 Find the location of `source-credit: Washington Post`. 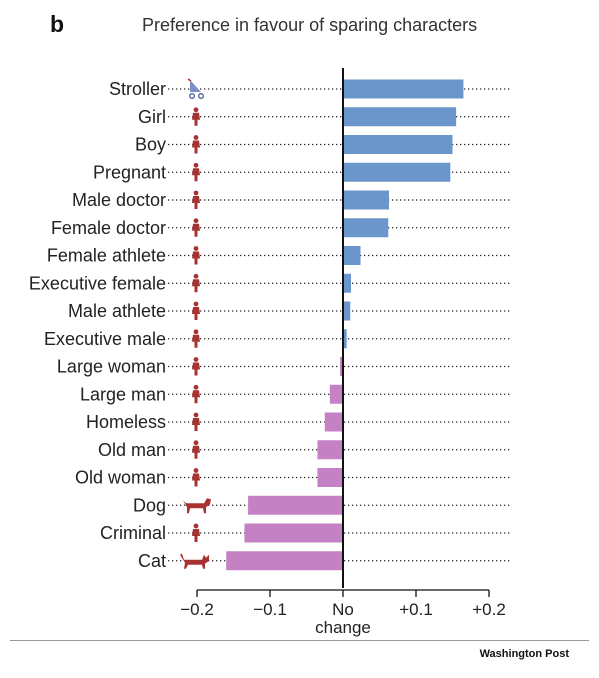

source-credit: Washington Post is located at coordinates (524, 654).